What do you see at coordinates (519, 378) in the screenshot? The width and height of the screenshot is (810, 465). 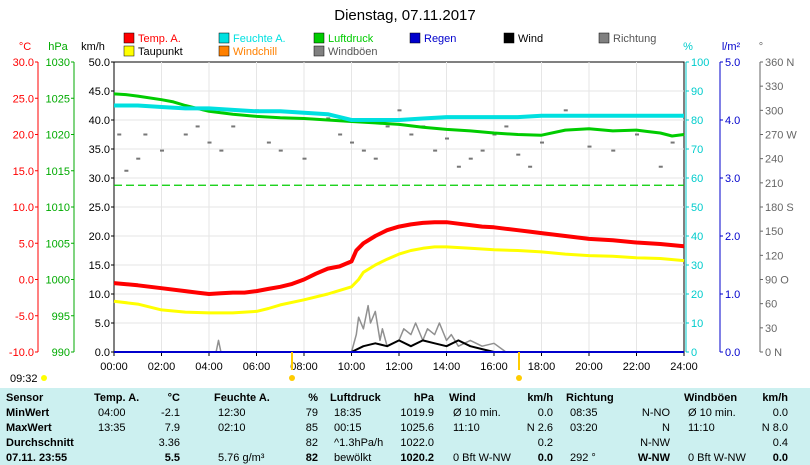 I see `sunset-marker` at bounding box center [519, 378].